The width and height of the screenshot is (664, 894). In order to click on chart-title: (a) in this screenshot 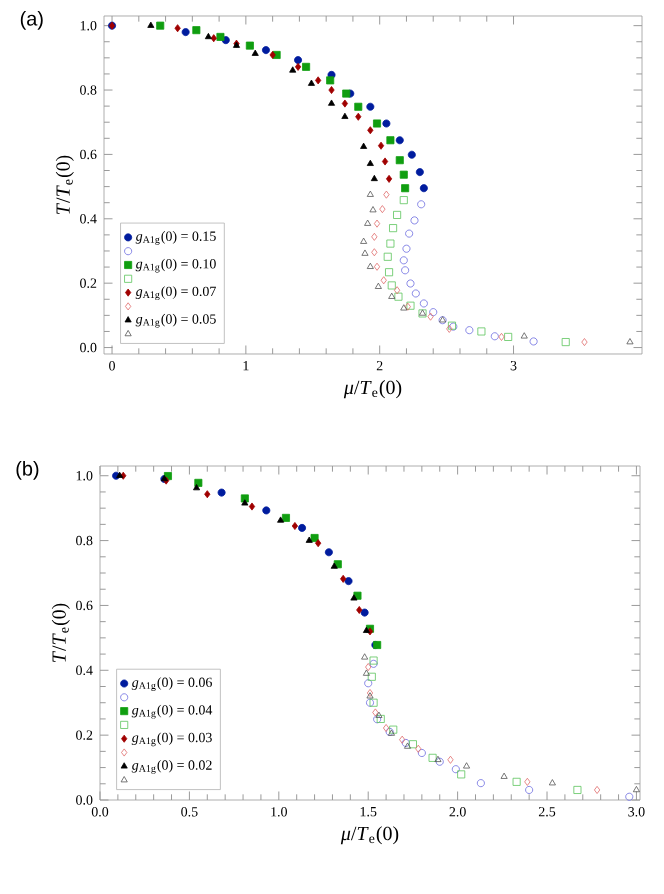, I will do `click(31, 20)`.